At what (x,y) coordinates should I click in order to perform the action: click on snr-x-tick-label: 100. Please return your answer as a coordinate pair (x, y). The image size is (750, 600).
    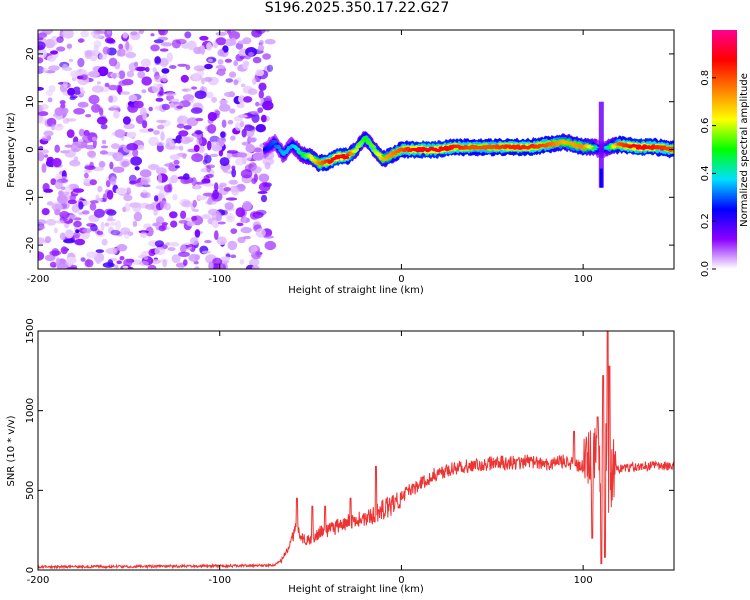
    Looking at the image, I should click on (583, 580).